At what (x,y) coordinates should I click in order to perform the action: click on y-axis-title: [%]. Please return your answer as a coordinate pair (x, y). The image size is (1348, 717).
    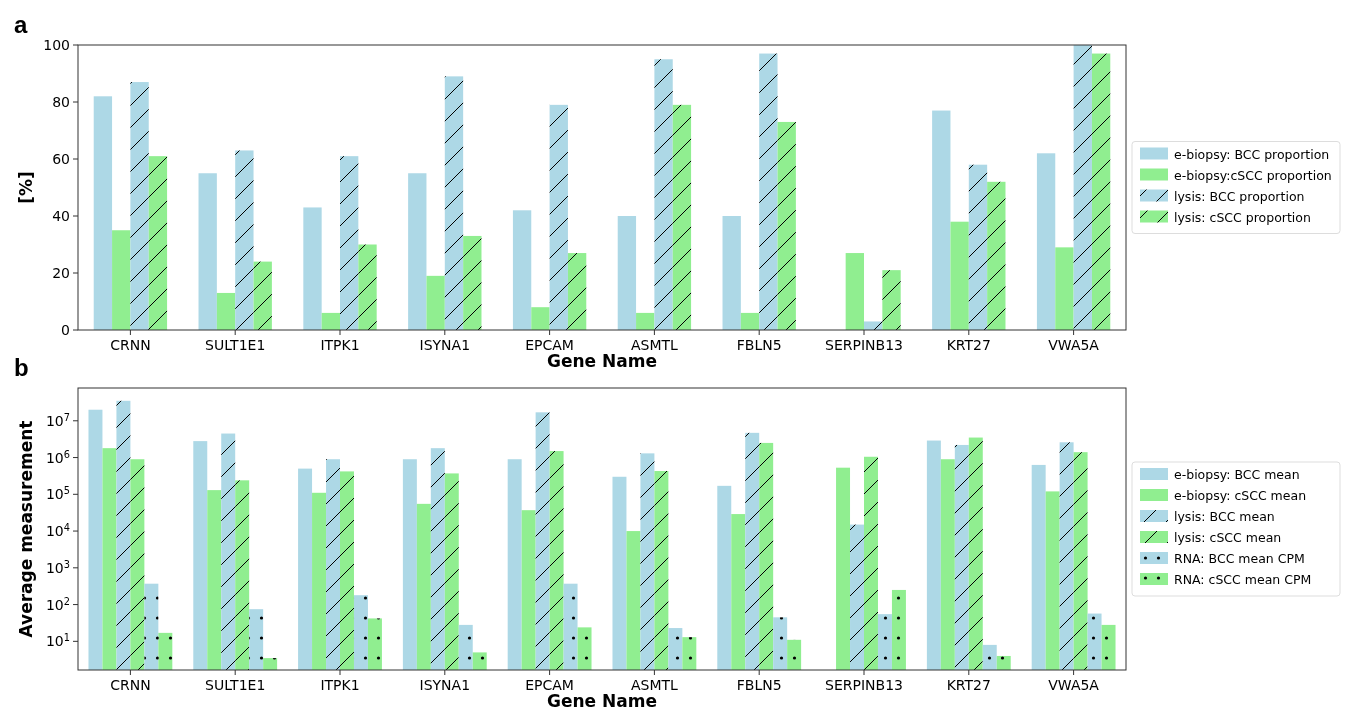
    Looking at the image, I should click on (26, 187).